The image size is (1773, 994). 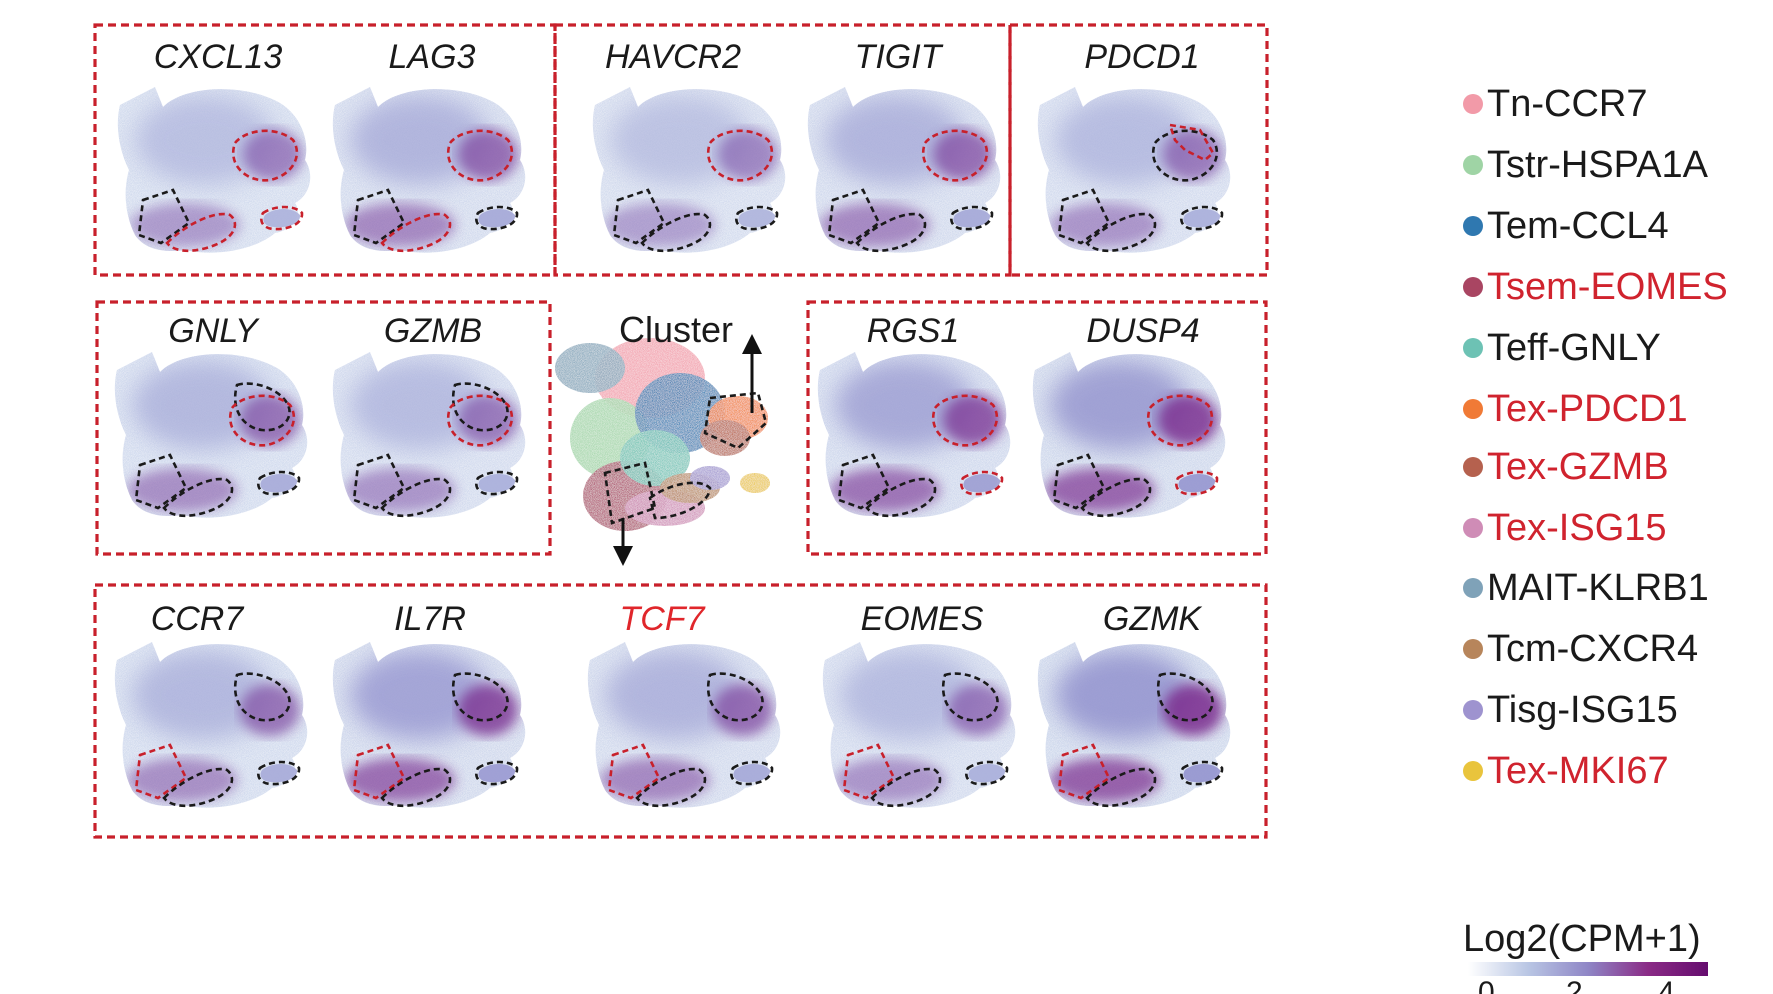 What do you see at coordinates (755, 483) in the screenshot?
I see `cluster-Tex-MKI67` at bounding box center [755, 483].